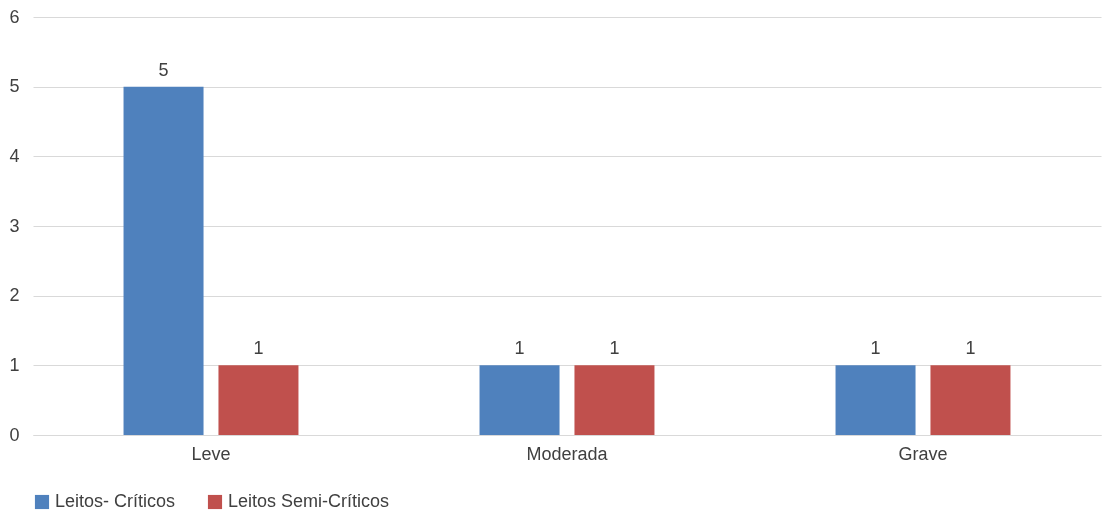 The image size is (1109, 523). I want to click on x-tick-label: Grave, so click(923, 453).